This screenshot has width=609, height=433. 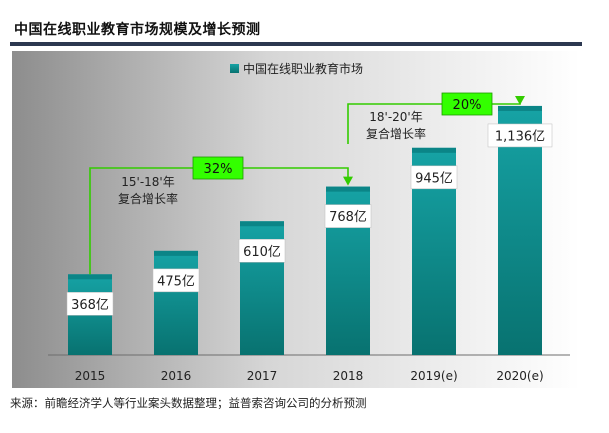 What do you see at coordinates (188, 403) in the screenshot?
I see `source-note: 来源：前瞻经济学人等行业案头数据整理；益普索咨询公司的分析预测` at bounding box center [188, 403].